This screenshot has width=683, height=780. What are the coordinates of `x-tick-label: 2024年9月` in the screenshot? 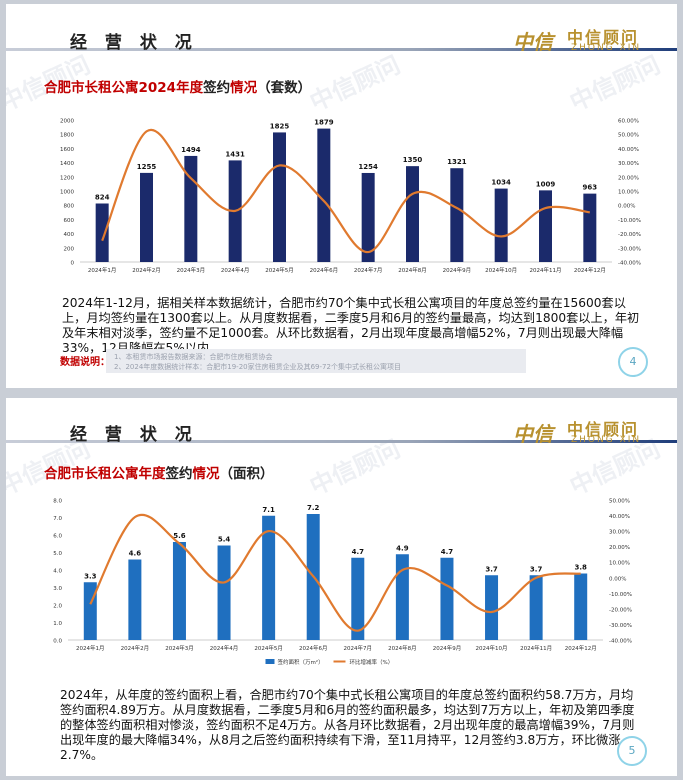 It's located at (447, 648).